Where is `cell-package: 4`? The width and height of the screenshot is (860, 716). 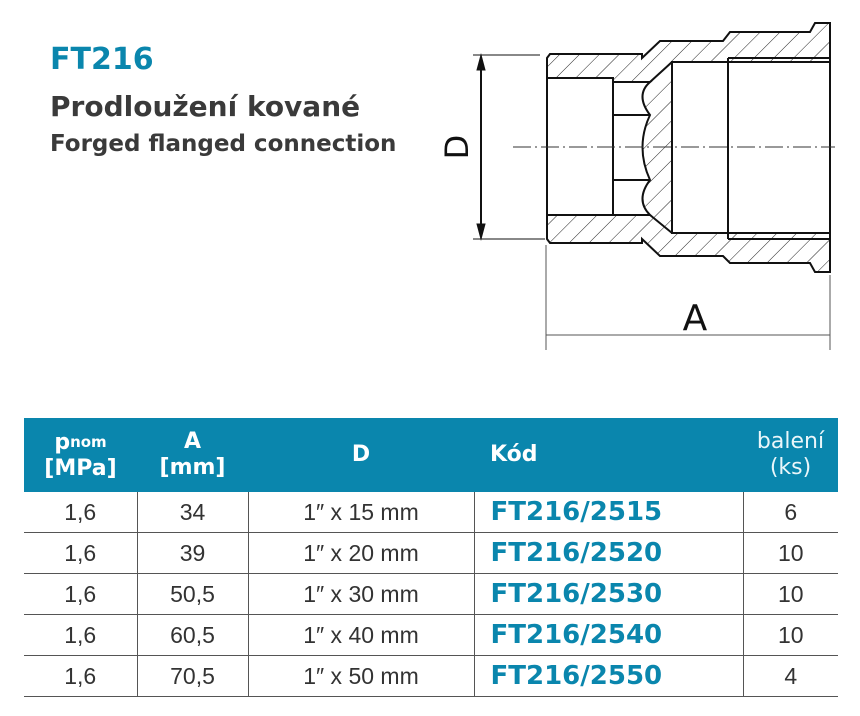
cell-package: 4 is located at coordinates (790, 676).